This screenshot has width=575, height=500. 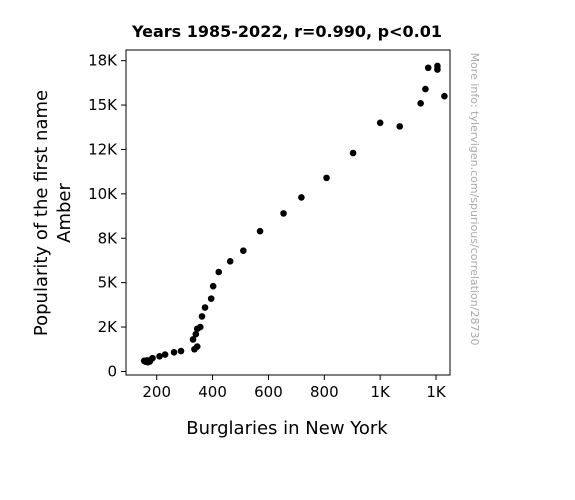 What do you see at coordinates (41, 213) in the screenshot?
I see `y-axis-label-line-1: Popularity of the first name` at bounding box center [41, 213].